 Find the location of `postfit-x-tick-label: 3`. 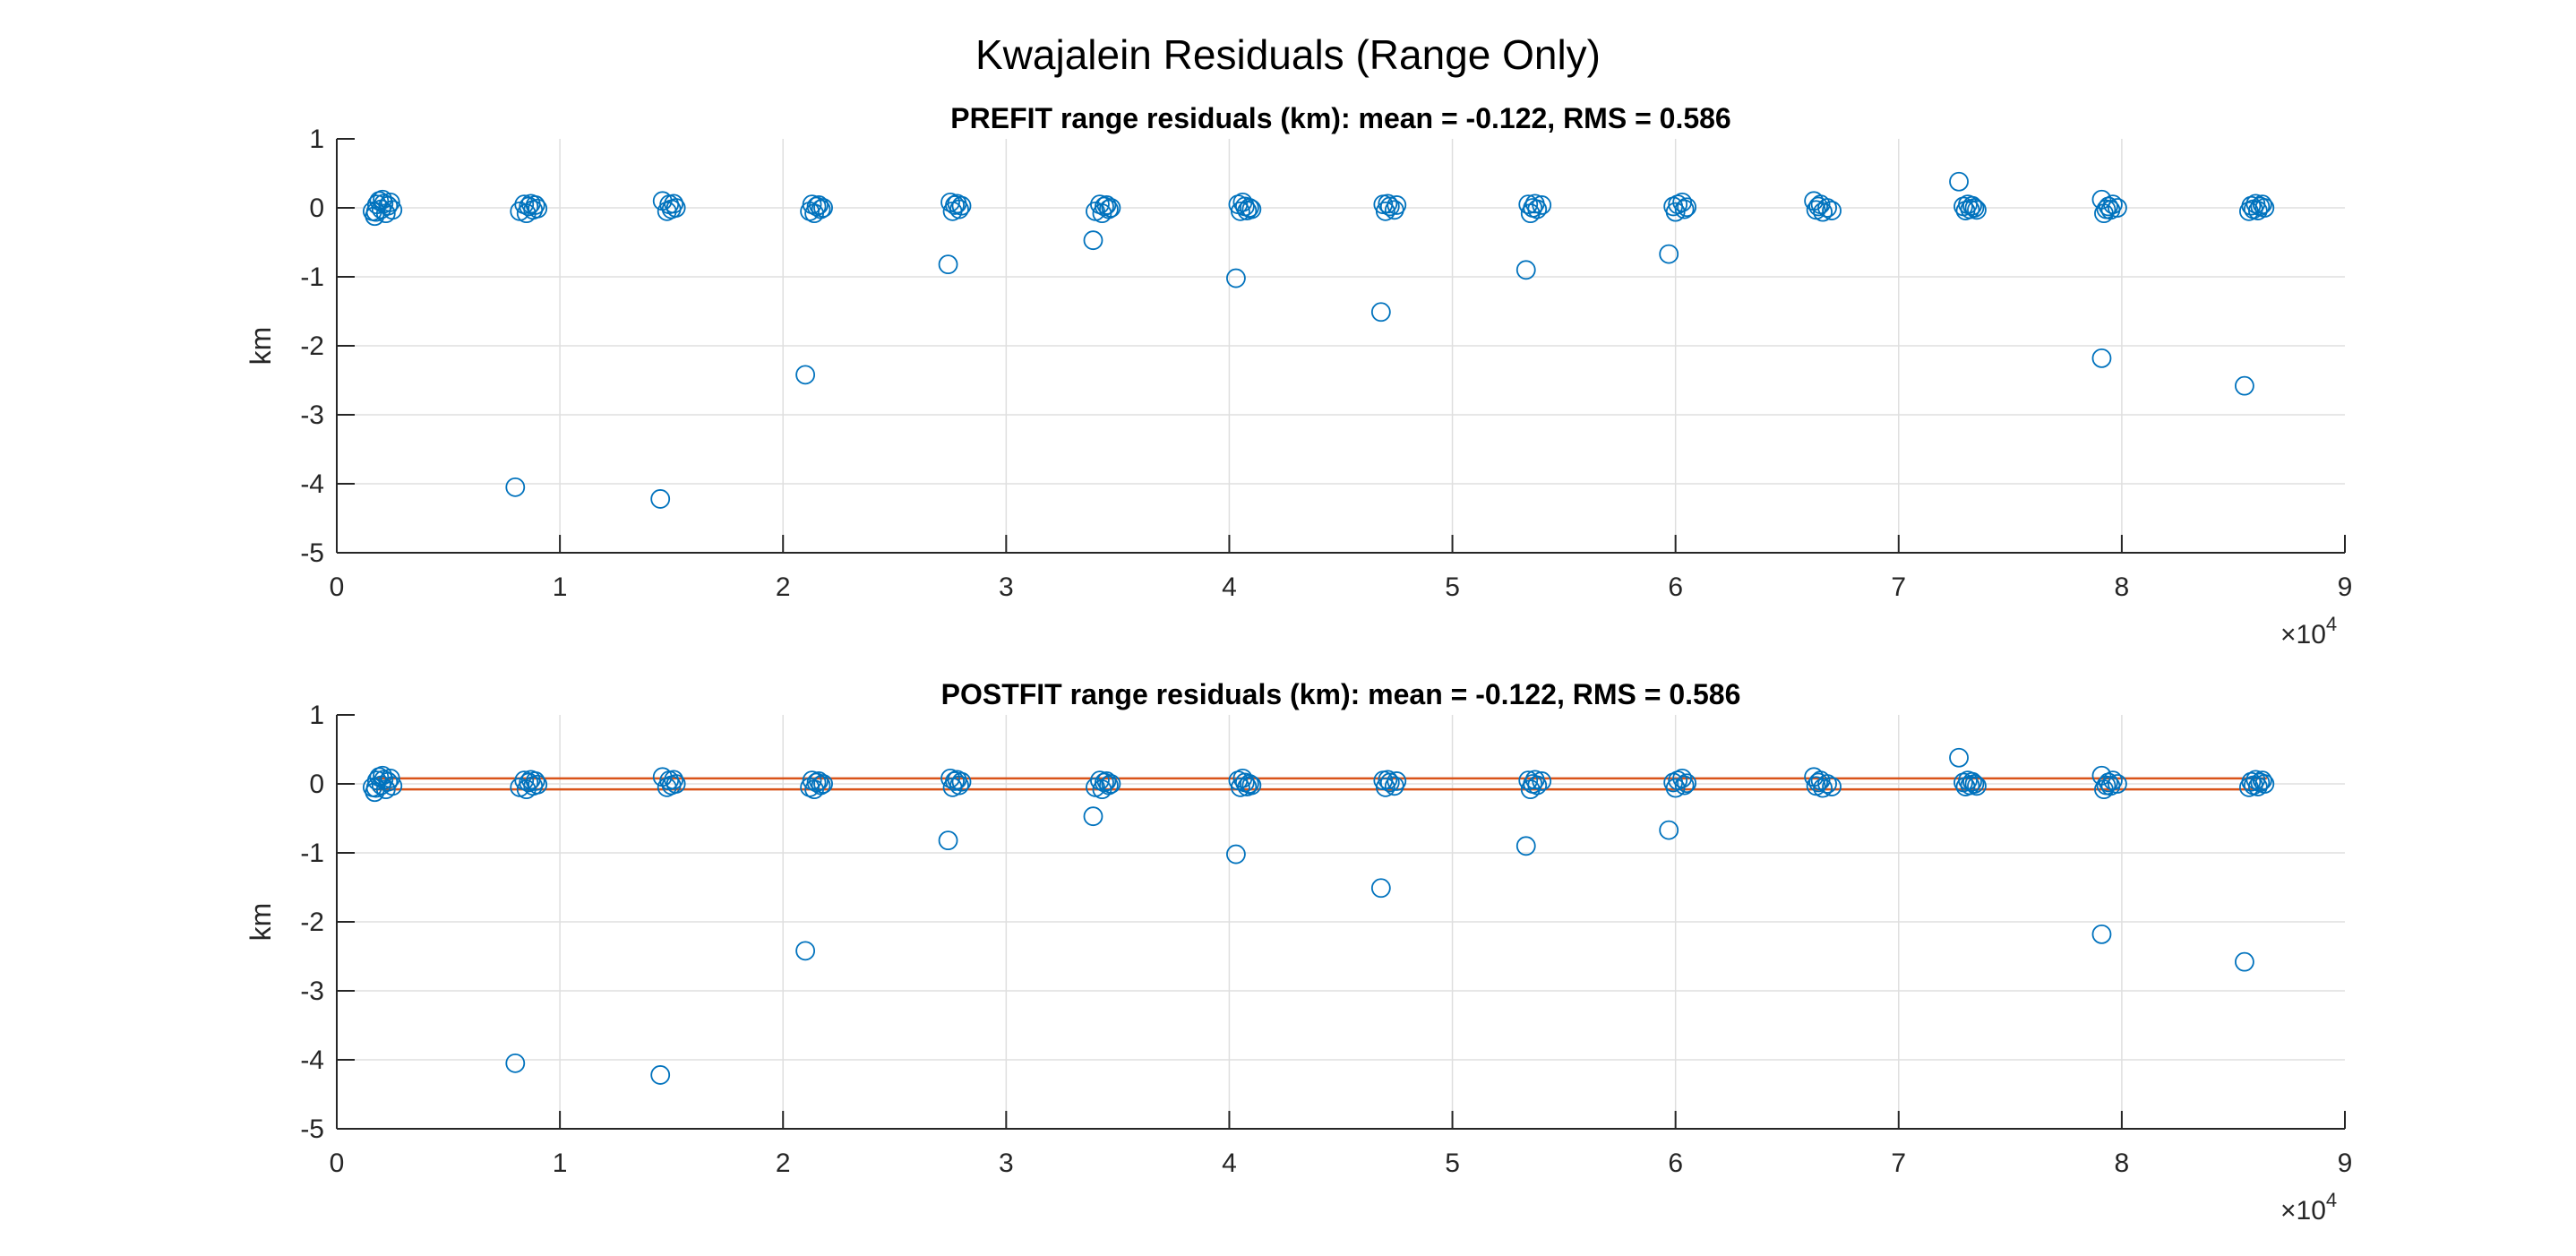

postfit-x-tick-label: 3 is located at coordinates (1006, 1163).